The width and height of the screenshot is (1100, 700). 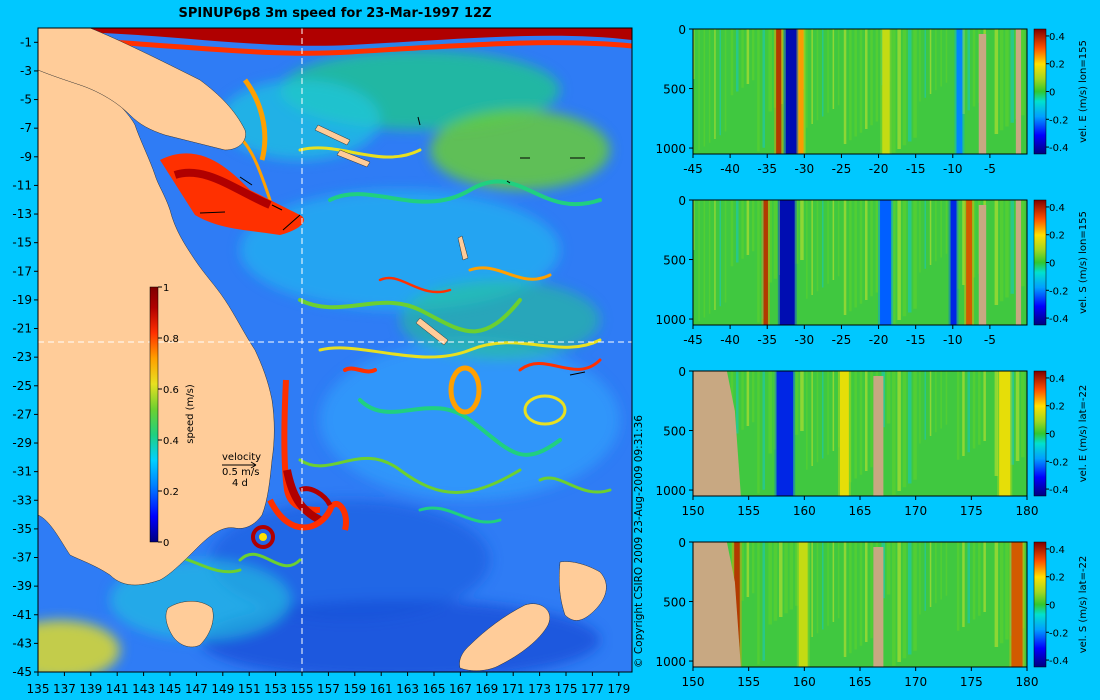 What do you see at coordinates (1057, 379) in the screenshot?
I see `section-colorbar-tick-label: 0.4` at bounding box center [1057, 379].